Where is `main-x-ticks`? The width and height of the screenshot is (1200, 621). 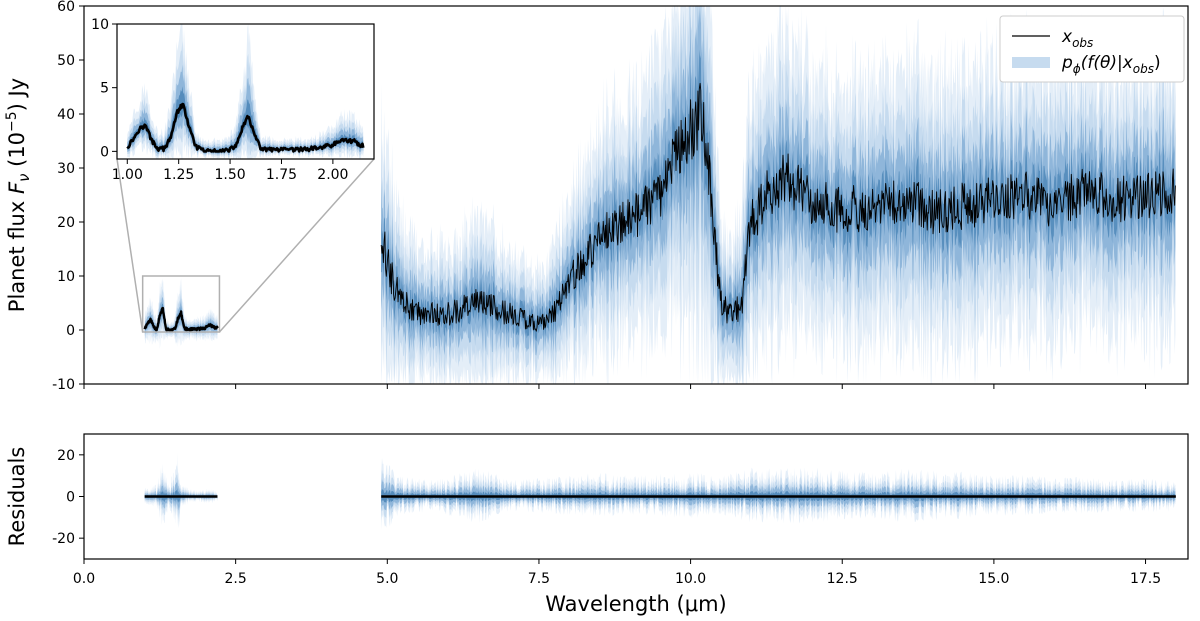
main-x-ticks is located at coordinates (615, 386).